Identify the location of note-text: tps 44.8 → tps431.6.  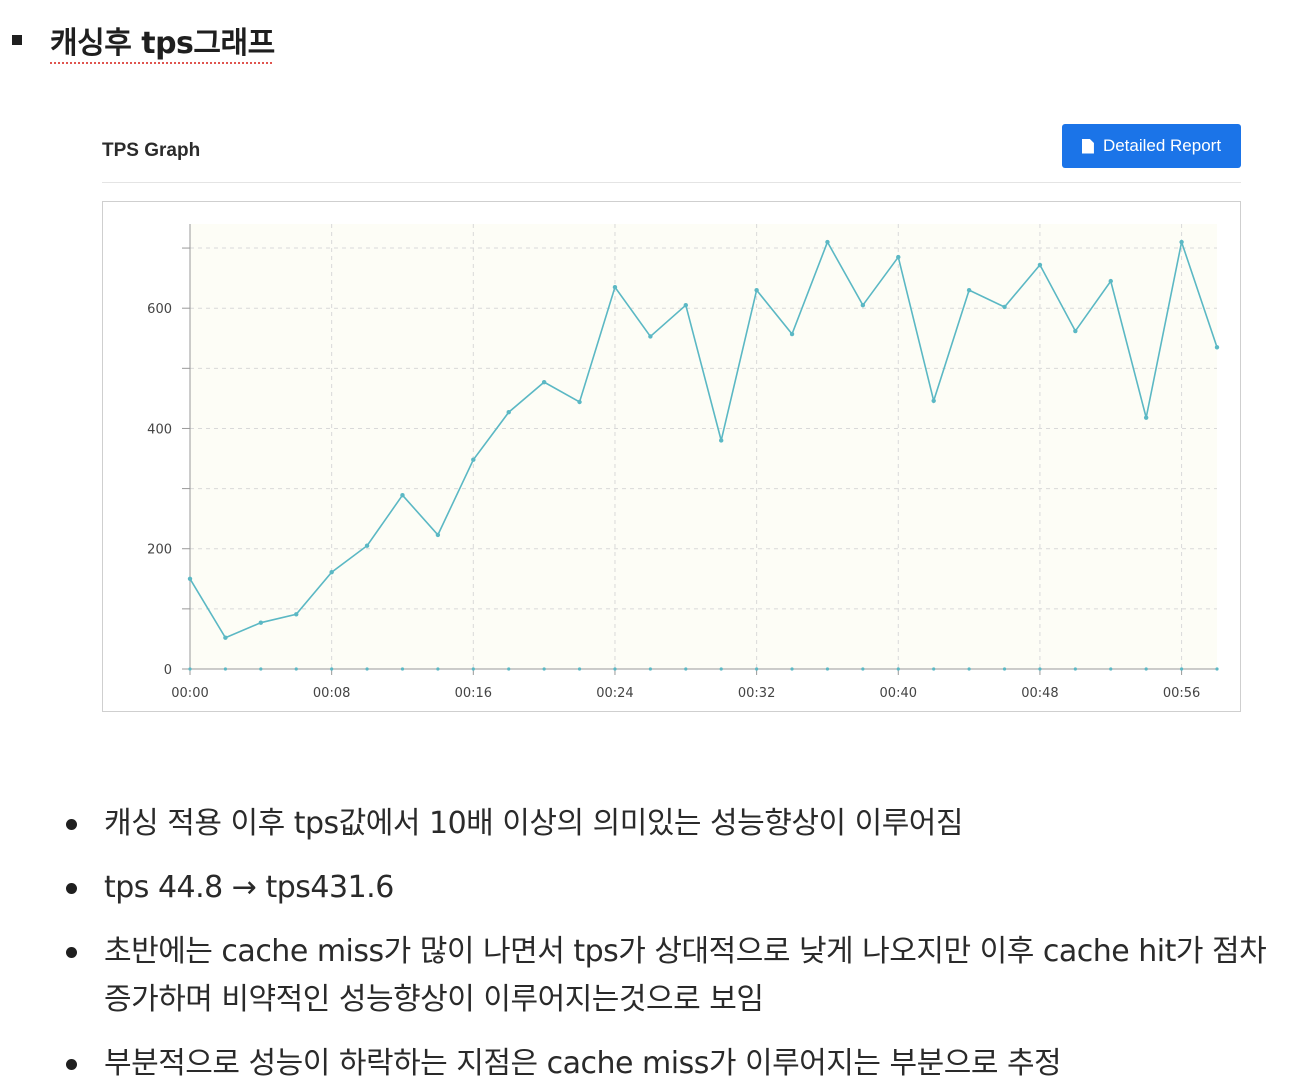
(249, 887).